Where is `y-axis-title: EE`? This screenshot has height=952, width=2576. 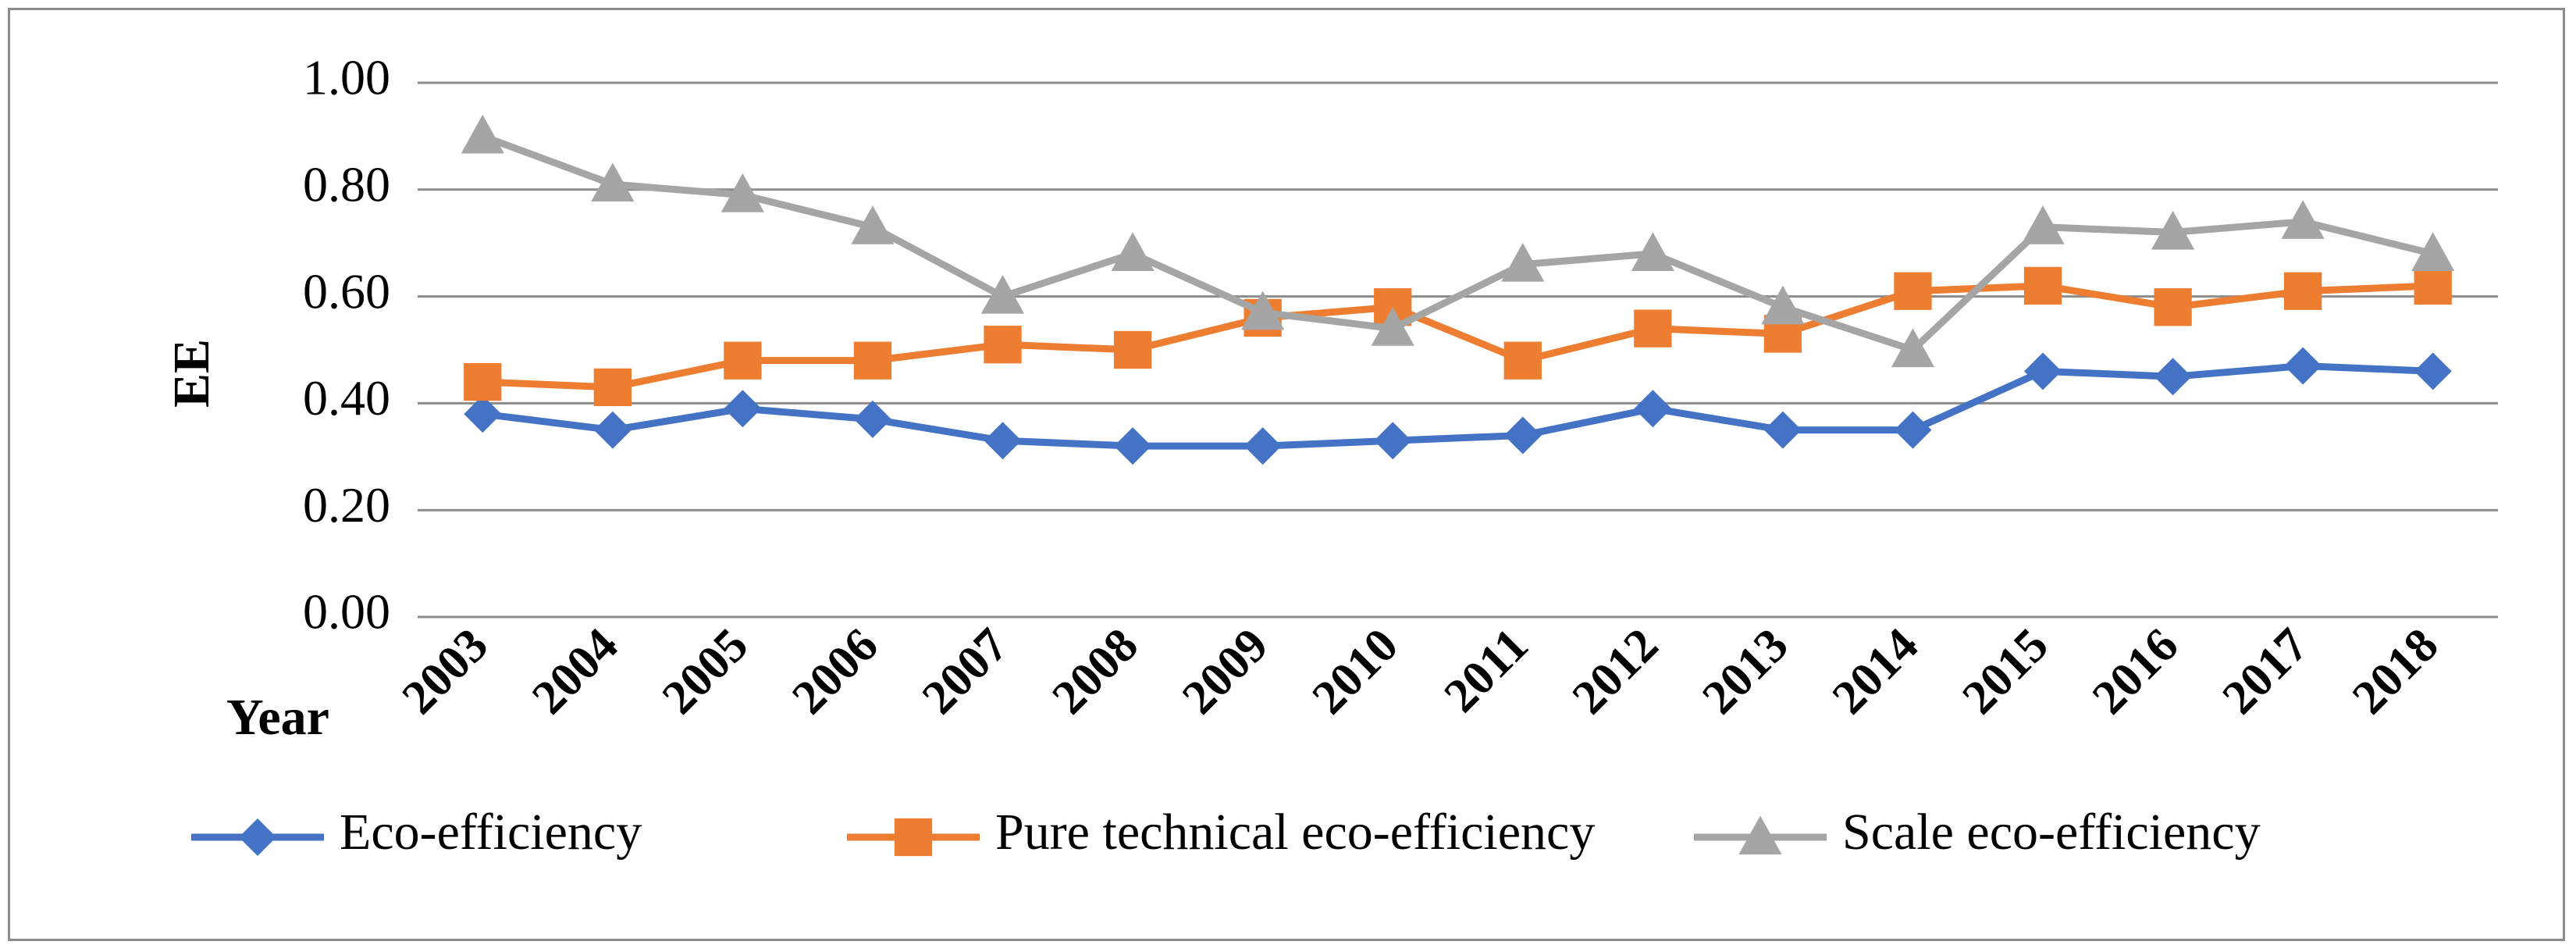
y-axis-title: EE is located at coordinates (191, 373).